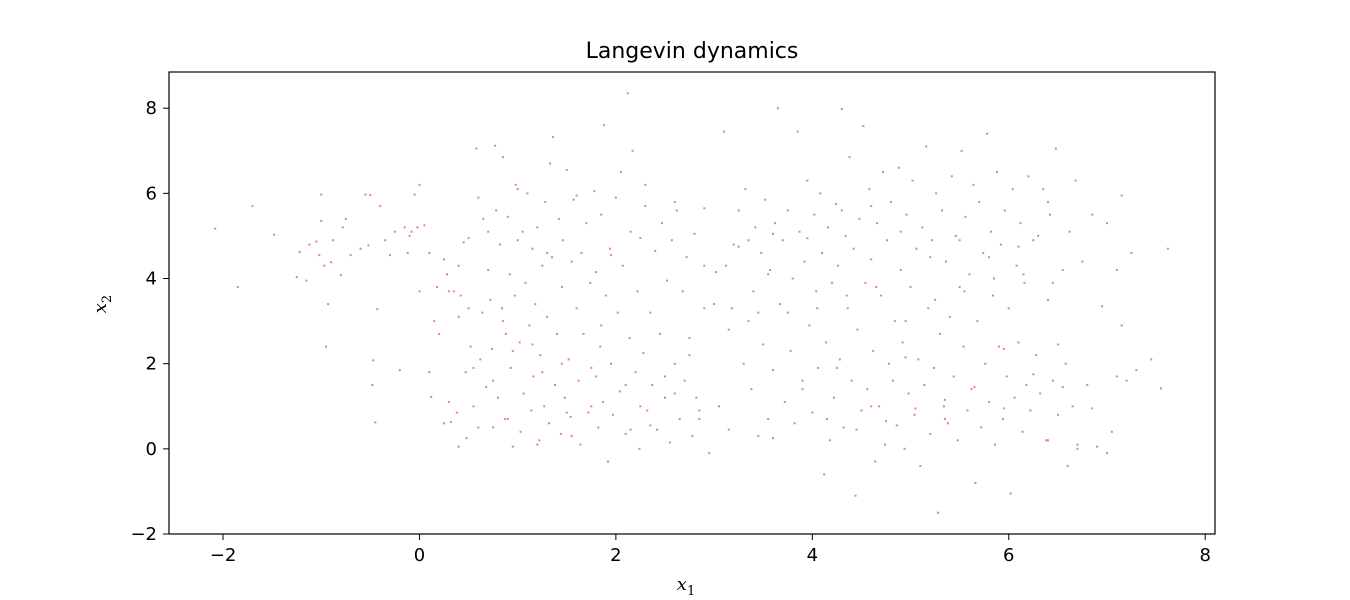 This screenshot has height=600, width=1350. Describe the element at coordinates (710, 550) in the screenshot. I see `x-axis-ticks: −2 0 2 4 6 8` at that location.